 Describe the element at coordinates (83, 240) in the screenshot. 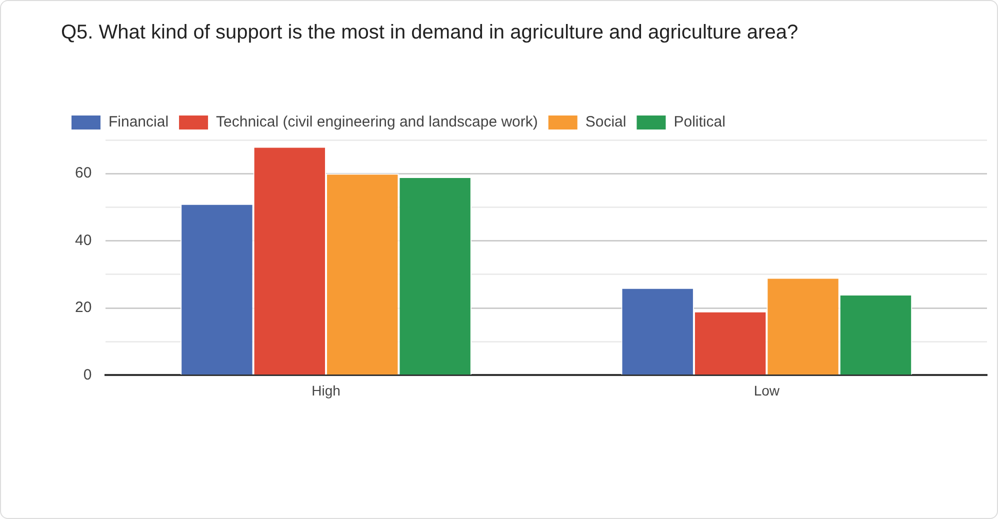

I see `y-tick-label: 40` at that location.